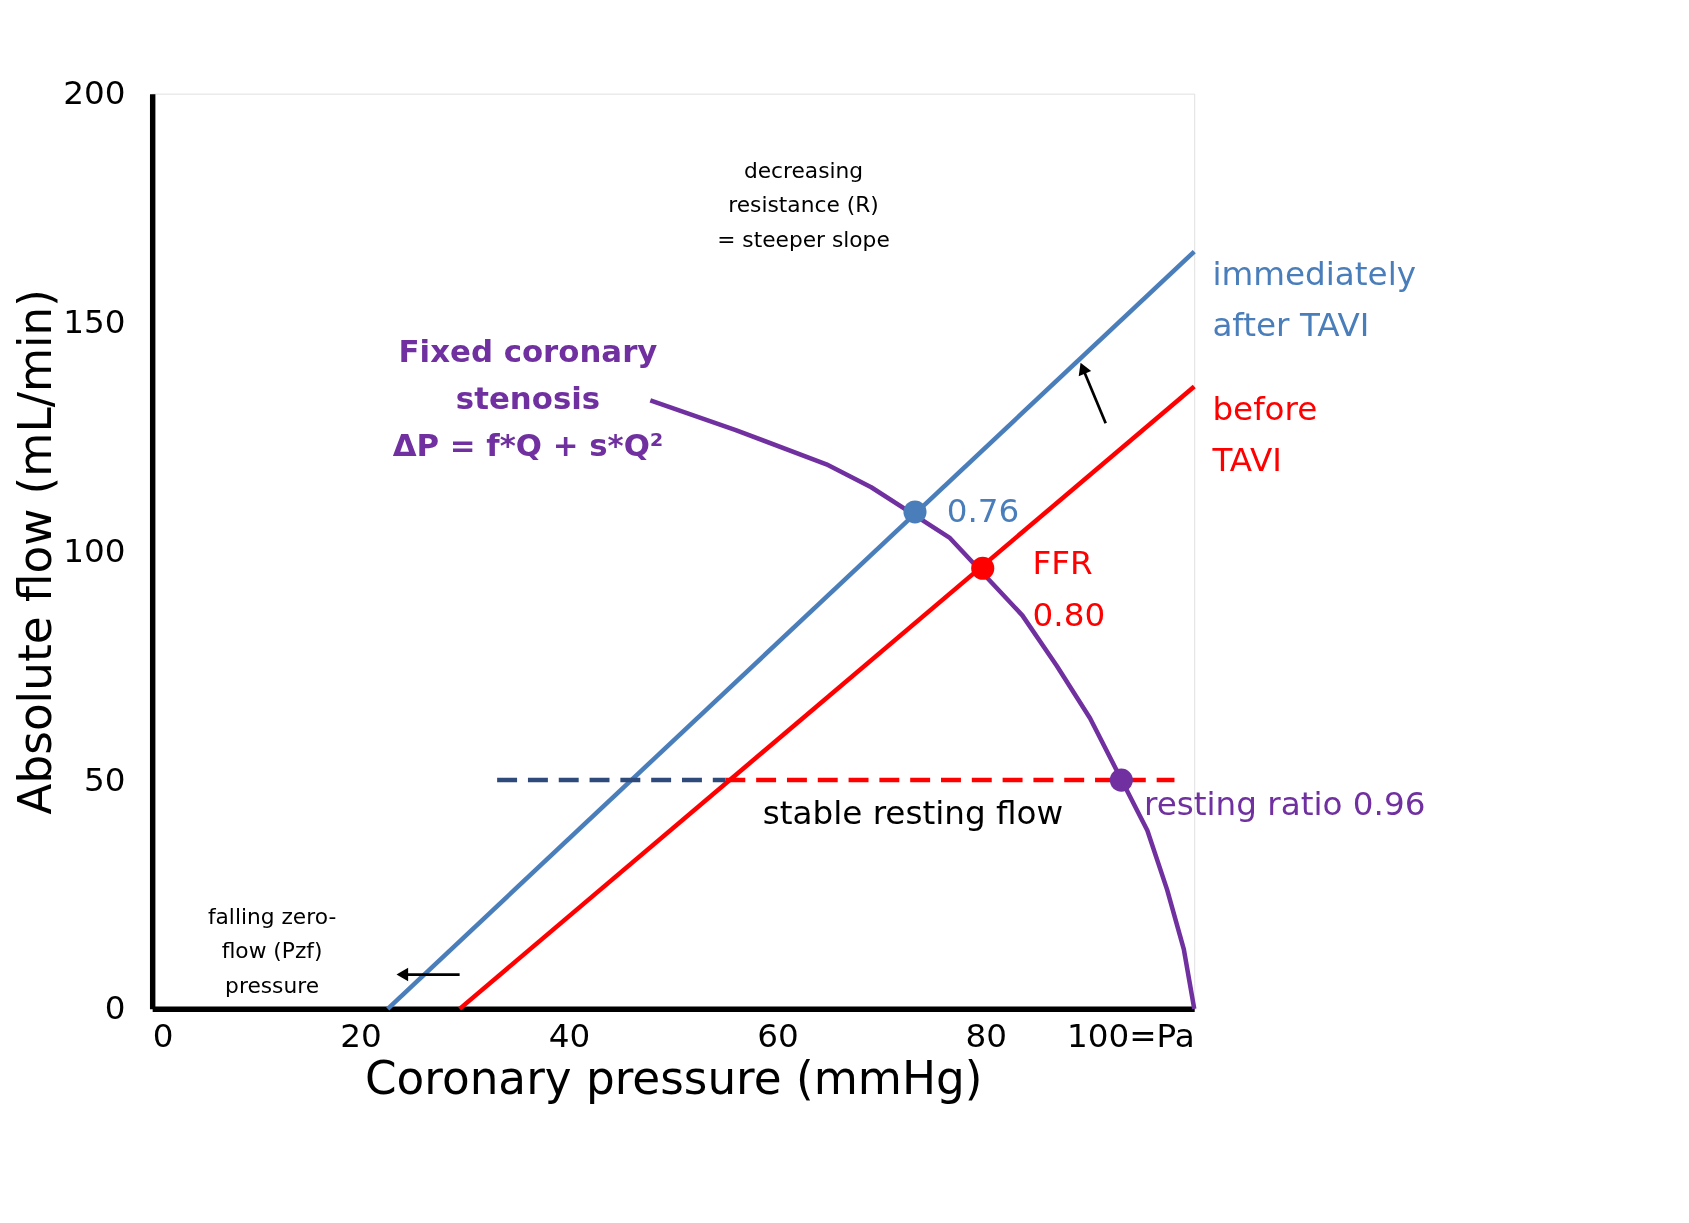  I want to click on y-tick-label: 0, so click(115, 1008).